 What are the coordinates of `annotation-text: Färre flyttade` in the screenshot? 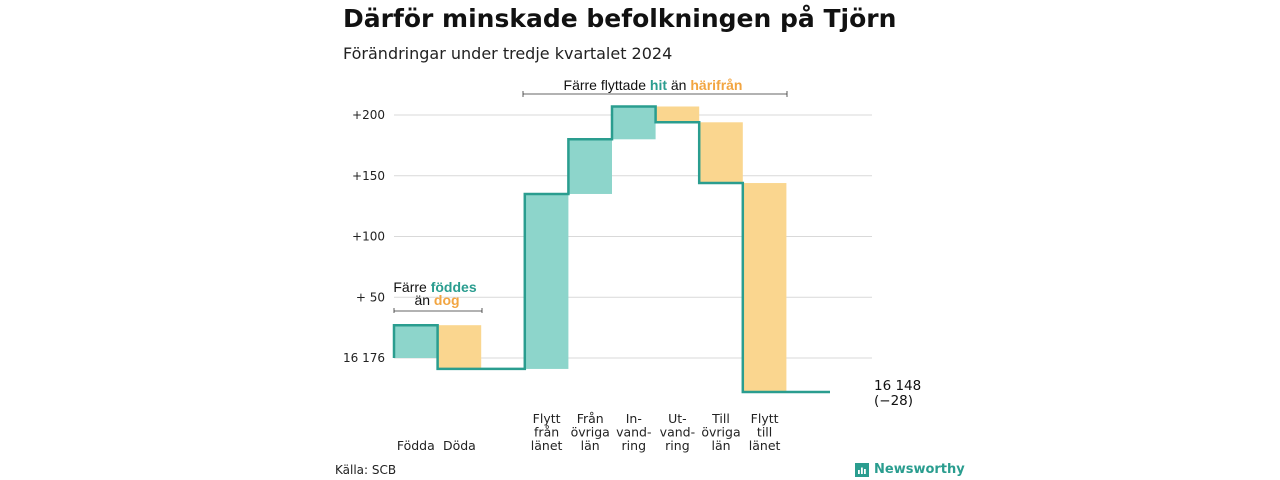 It's located at (607, 85).